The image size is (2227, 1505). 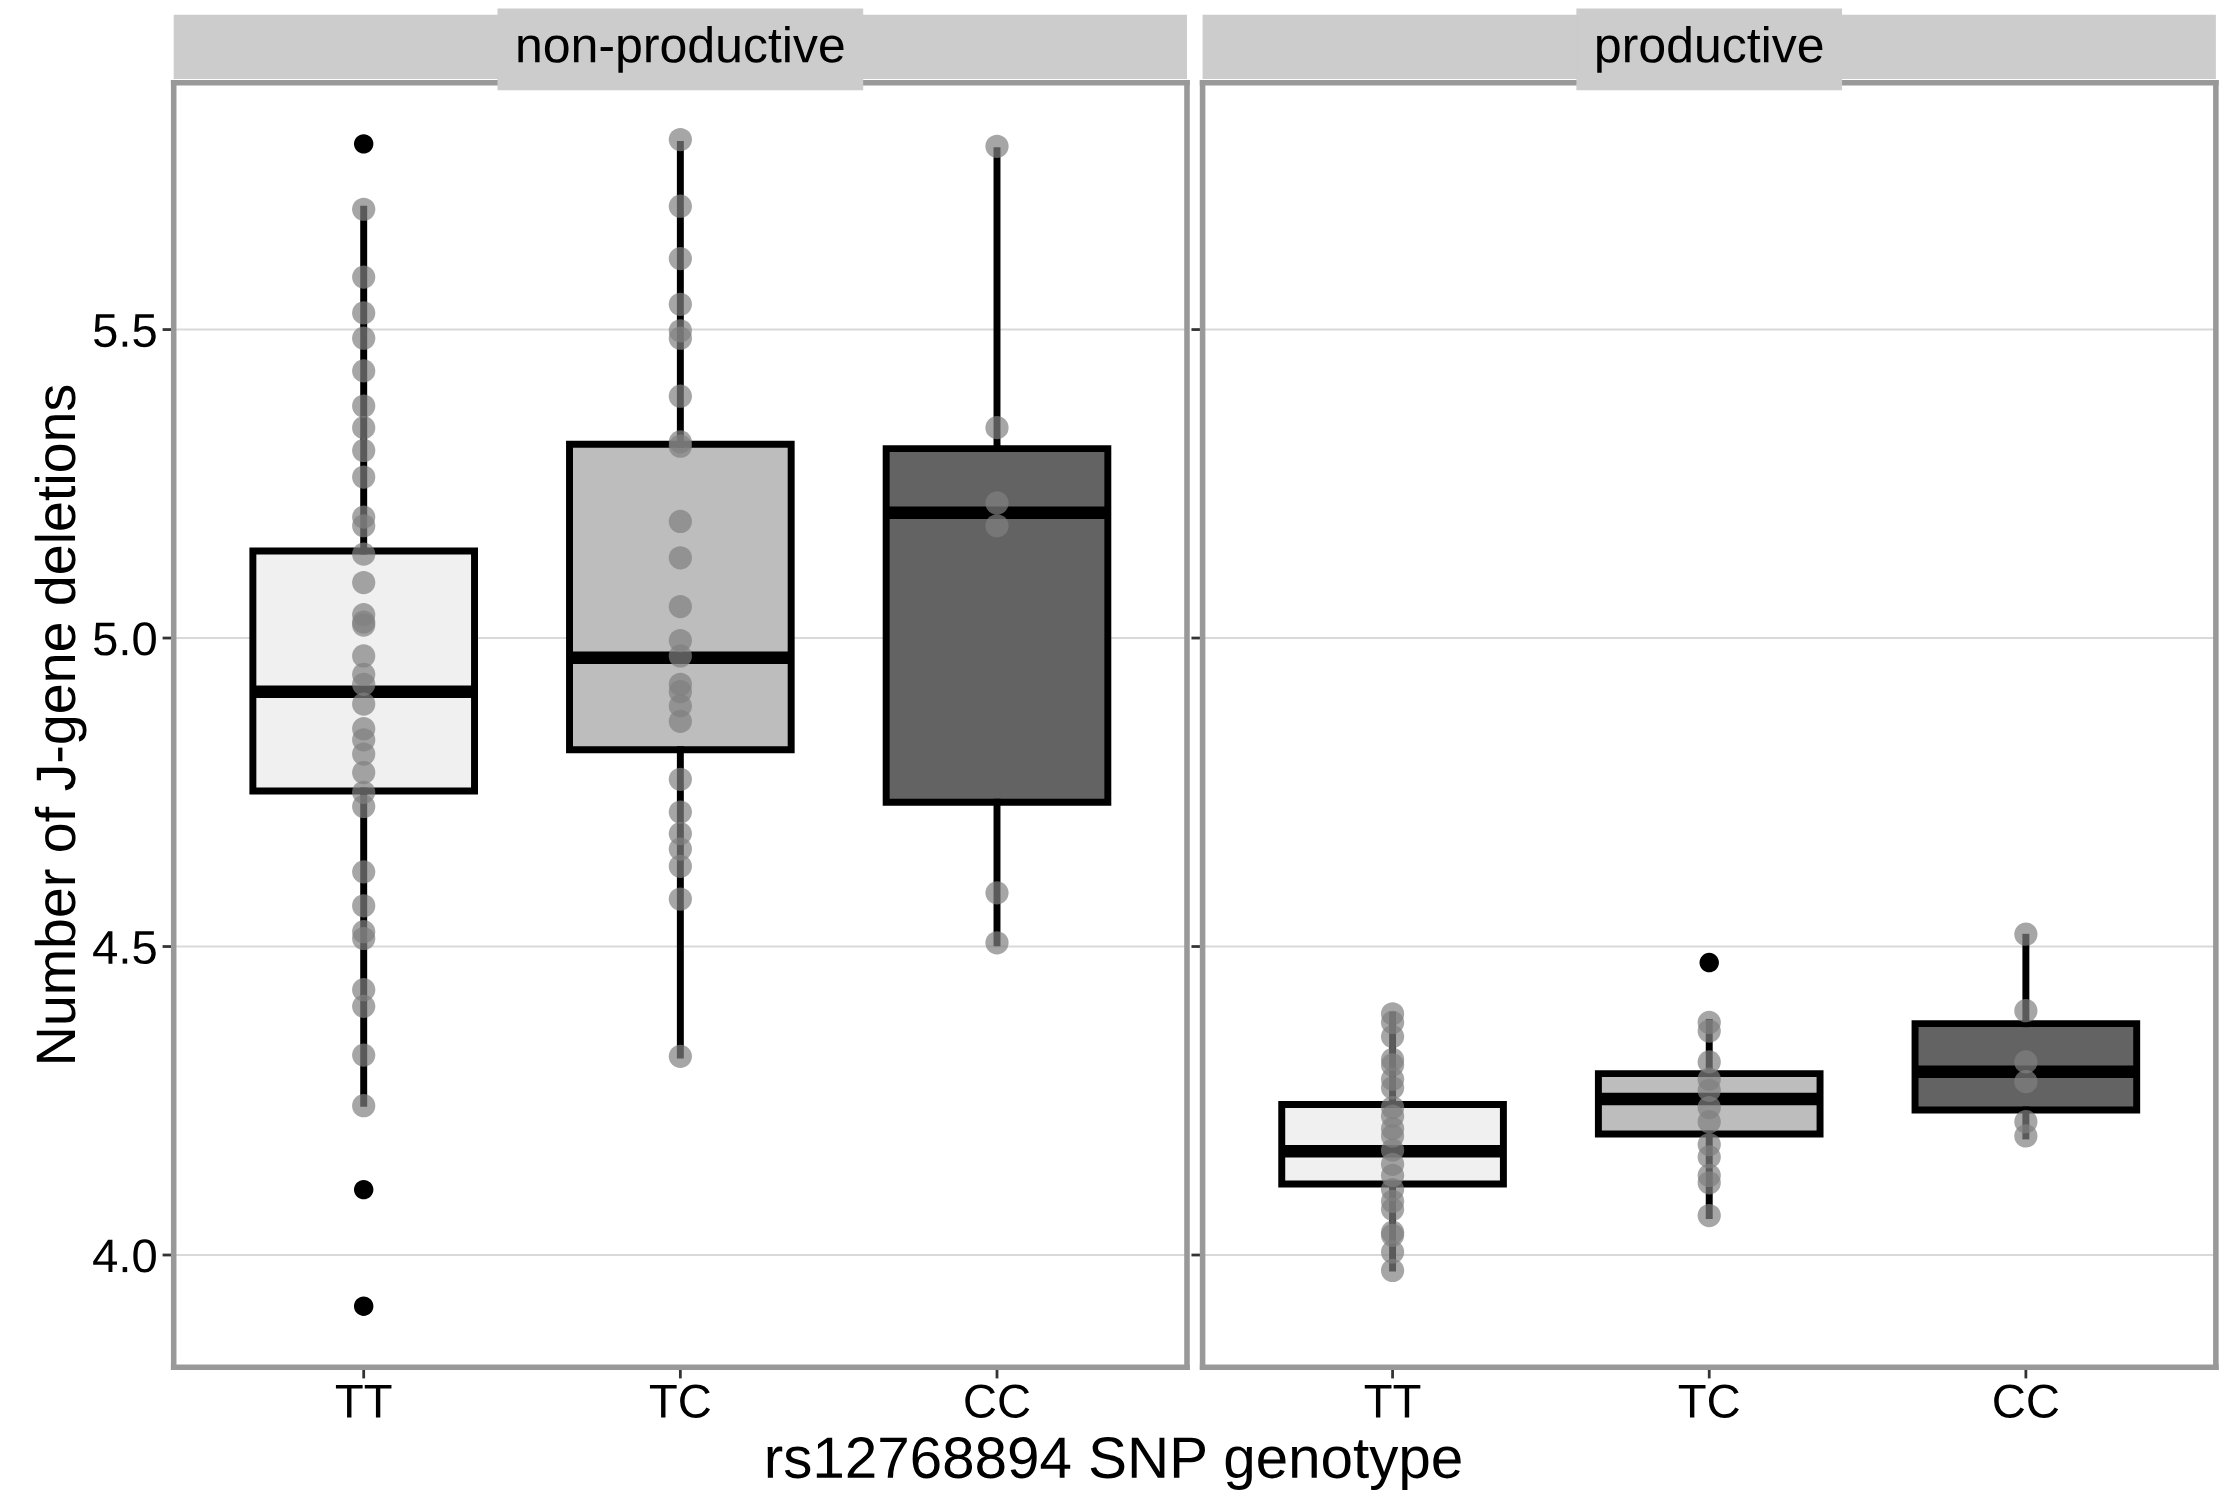 What do you see at coordinates (681, 49) in the screenshot?
I see `chart-title: non-productive` at bounding box center [681, 49].